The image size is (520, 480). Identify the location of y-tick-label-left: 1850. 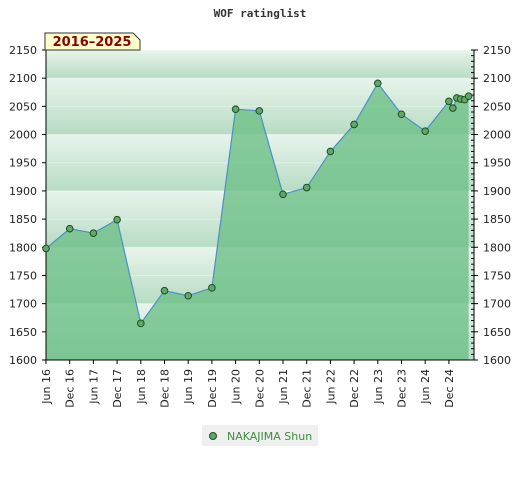
(23, 219).